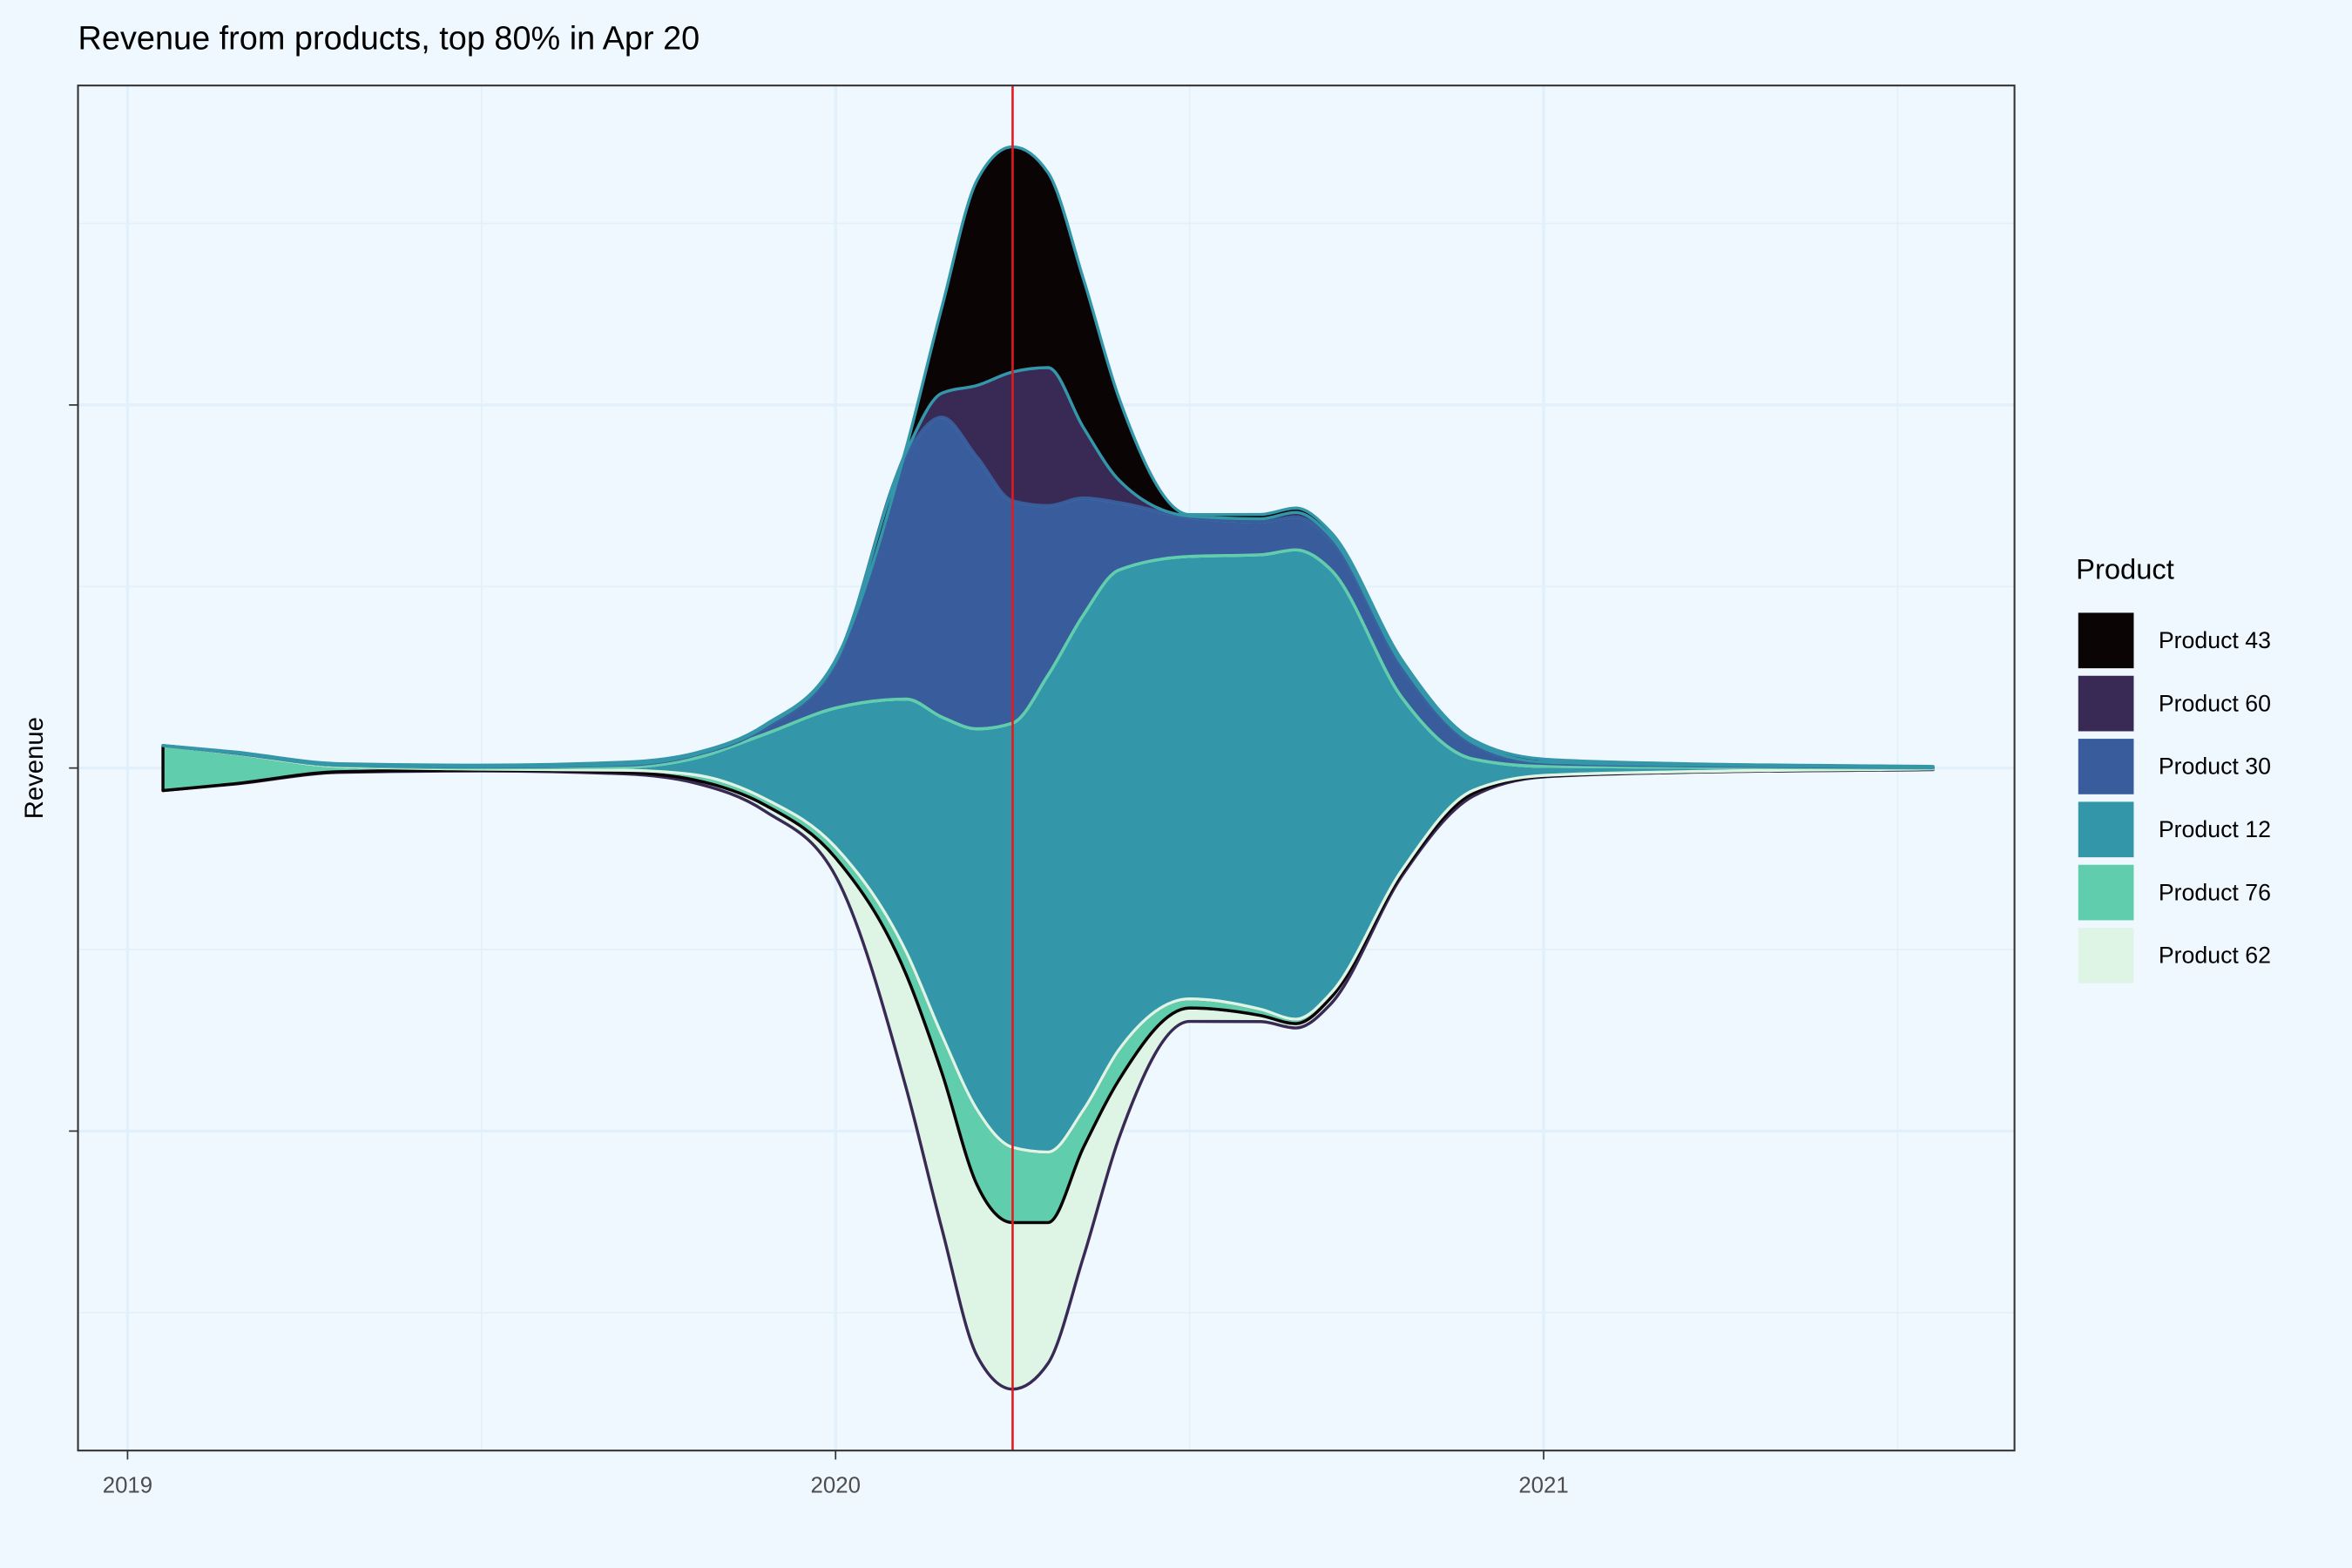 This screenshot has width=2352, height=1568. Describe the element at coordinates (2215, 956) in the screenshot. I see `legend-label: Product 62` at that location.